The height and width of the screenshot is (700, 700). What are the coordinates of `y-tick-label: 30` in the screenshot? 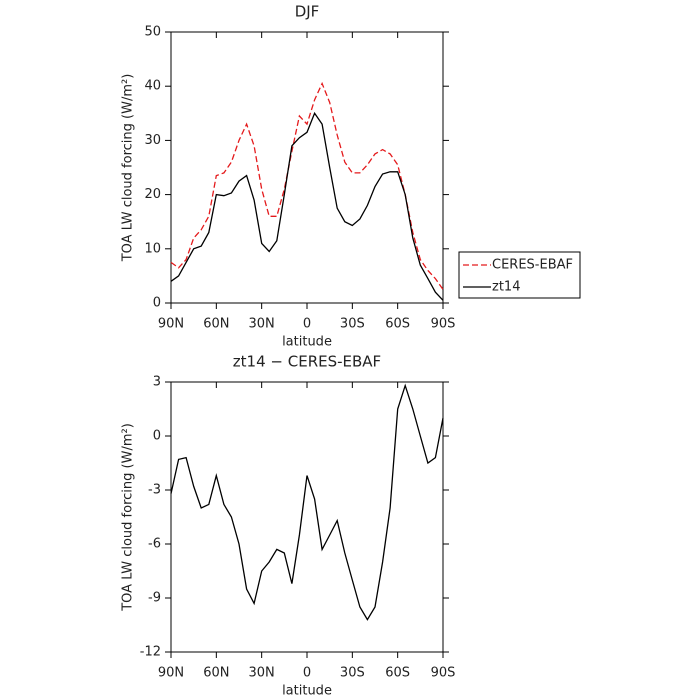 It's located at (152, 140).